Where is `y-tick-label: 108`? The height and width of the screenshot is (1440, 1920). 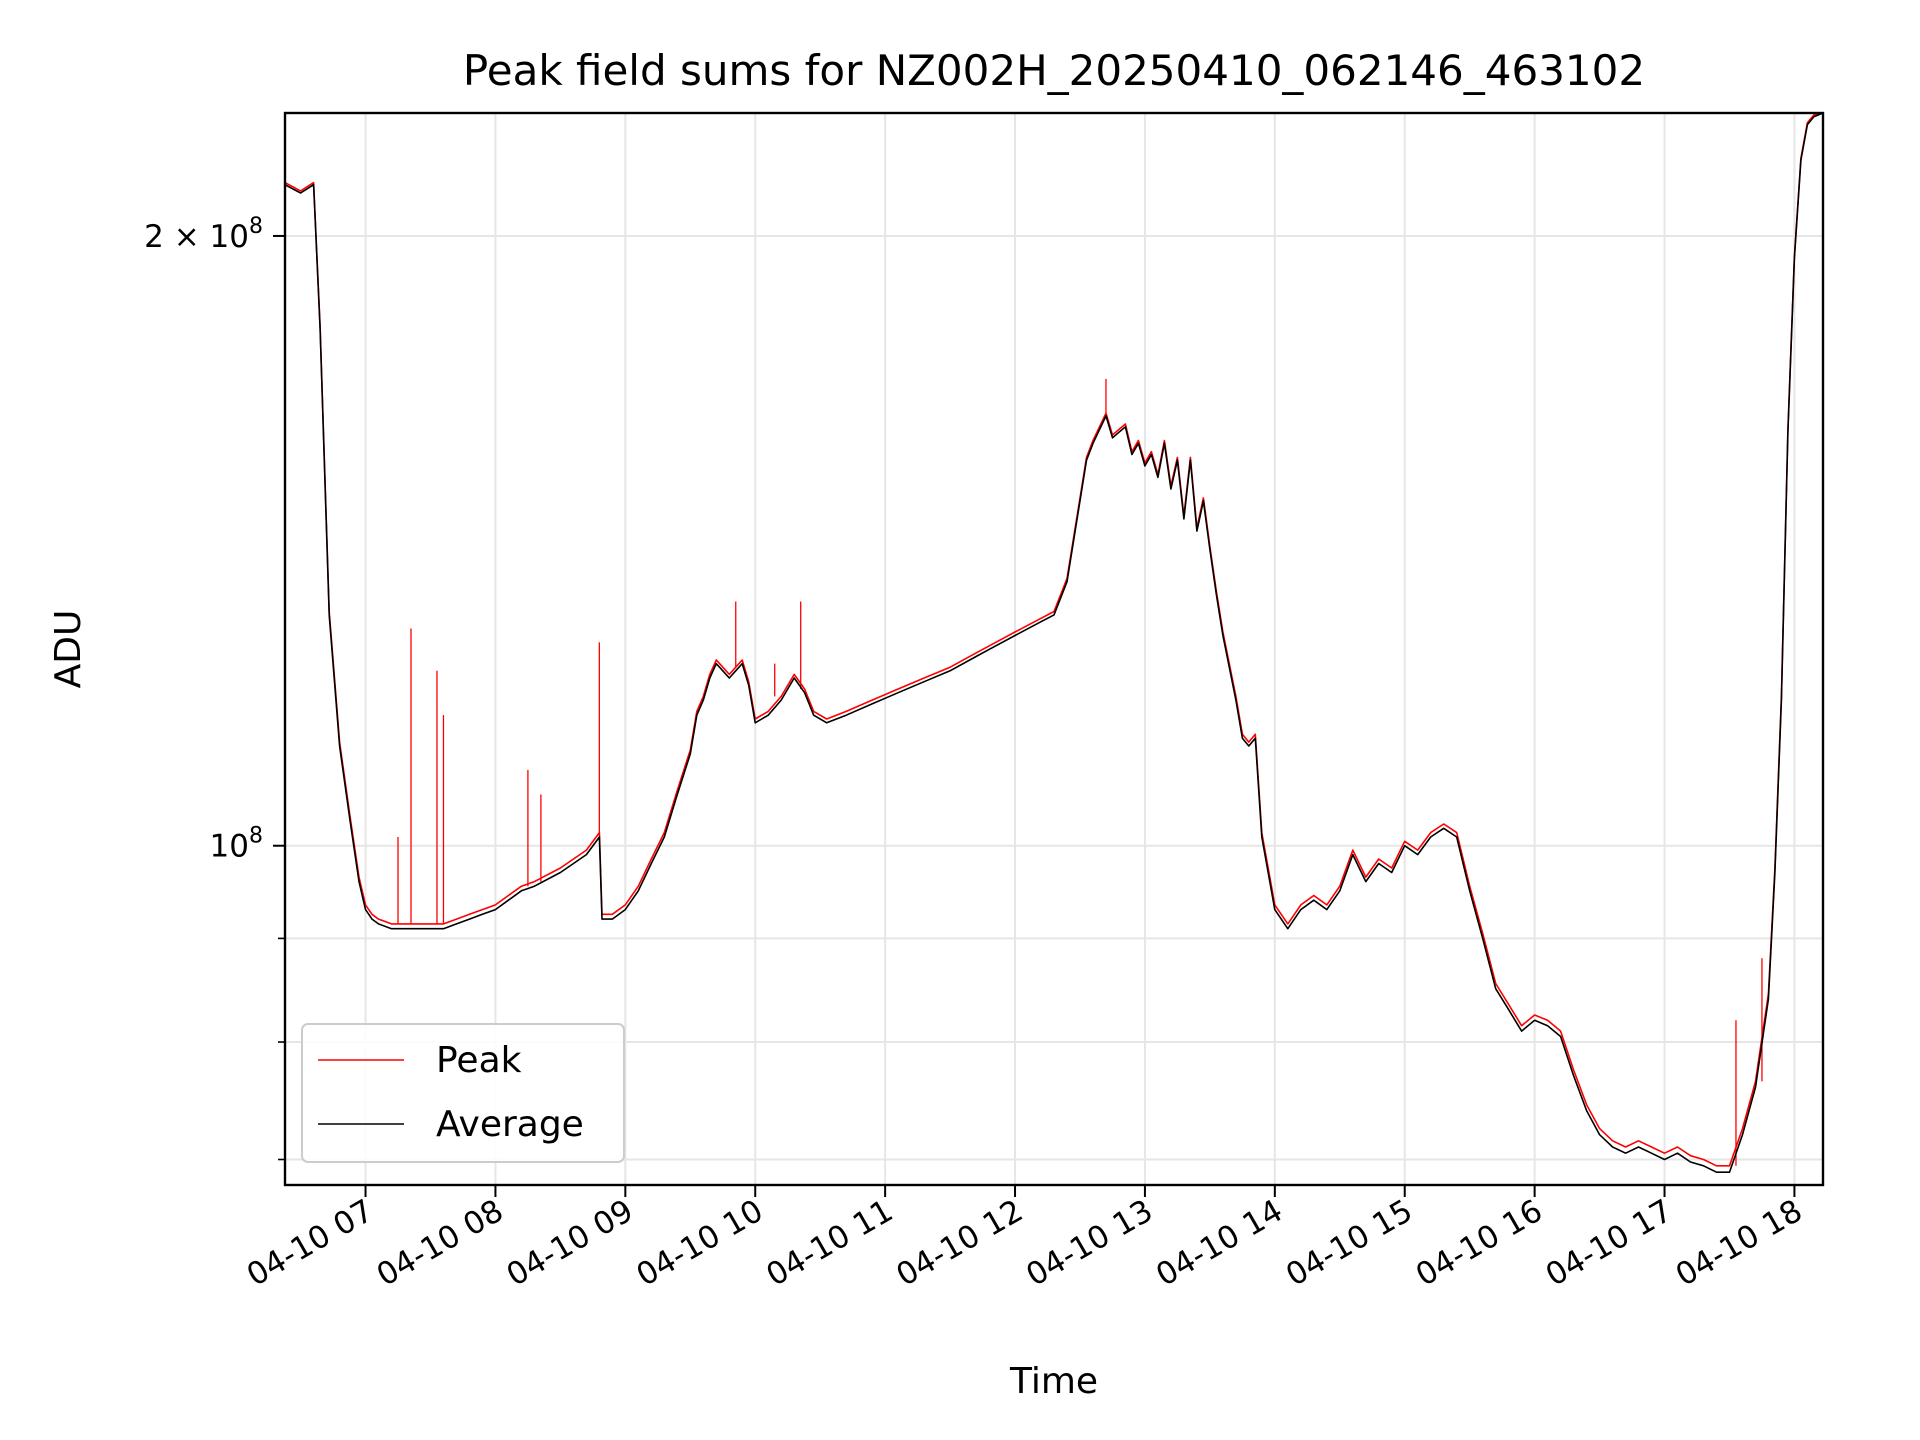
y-tick-label: 108 is located at coordinates (236, 844).